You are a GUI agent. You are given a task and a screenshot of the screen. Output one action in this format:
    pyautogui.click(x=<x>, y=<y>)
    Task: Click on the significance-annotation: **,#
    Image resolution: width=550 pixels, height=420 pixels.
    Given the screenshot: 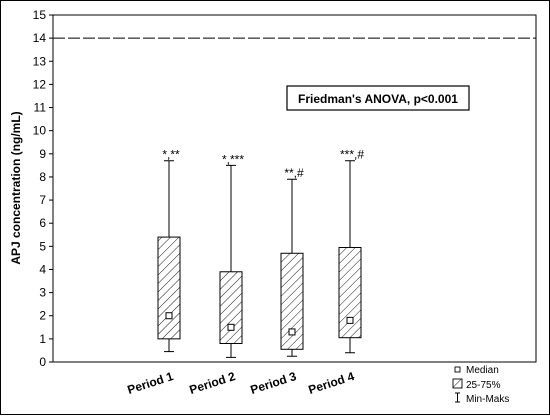 What is the action you would take?
    pyautogui.click(x=294, y=173)
    